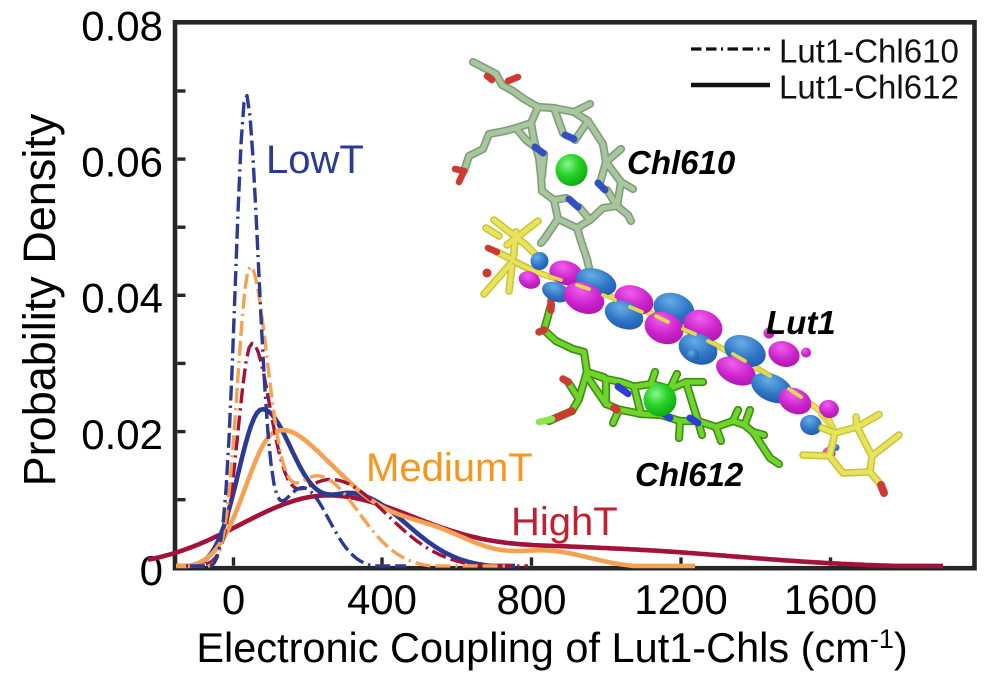 The width and height of the screenshot is (1000, 700). Describe the element at coordinates (122, 298) in the screenshot. I see `svg-text: 0.04` at that location.